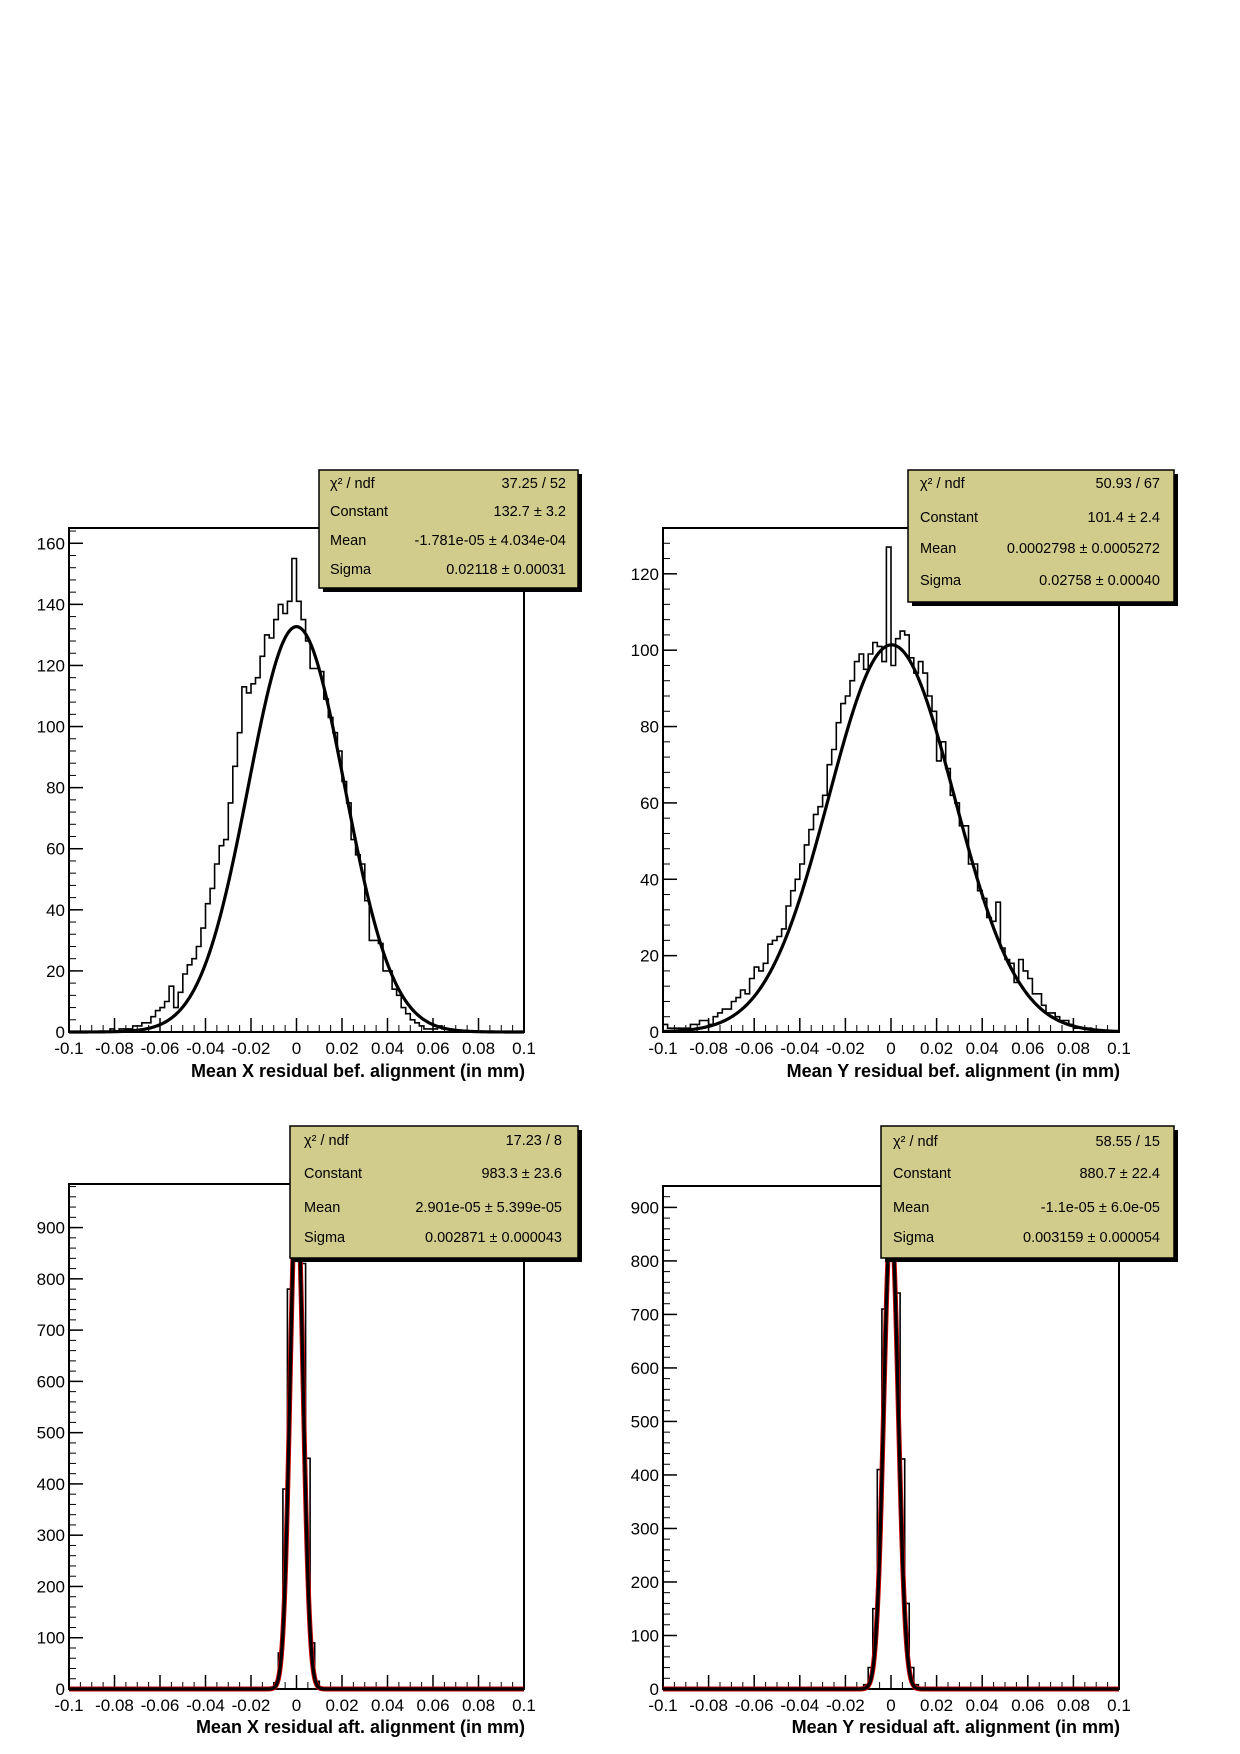 Image resolution: width=1240 pixels, height=1754 pixels. I want to click on stat-value: 0.002871 ± 0.000043, so click(493, 1238).